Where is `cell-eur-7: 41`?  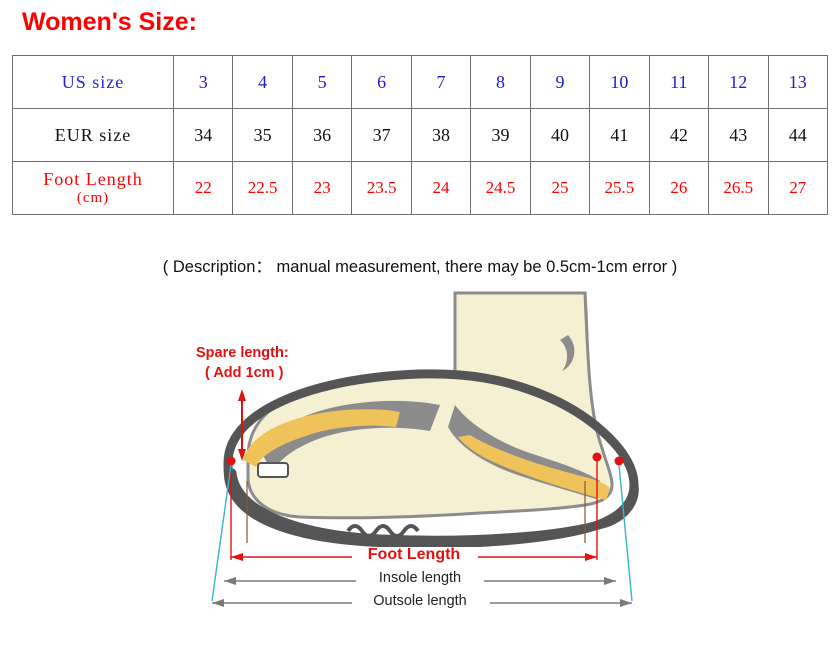 cell-eur-7: 41 is located at coordinates (619, 135).